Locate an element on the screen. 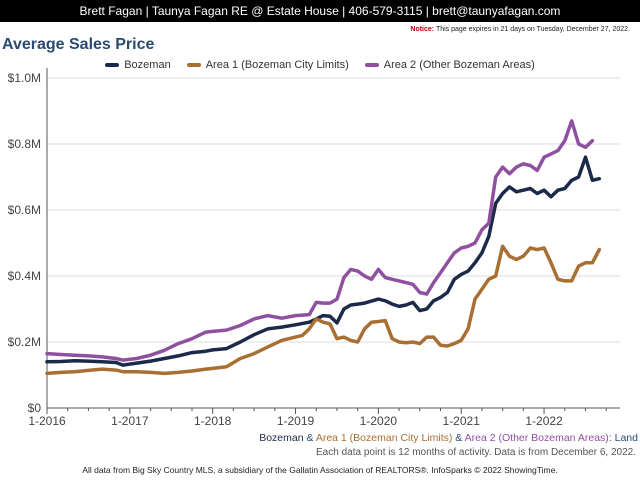  legend-swatch-bozeman is located at coordinates (112, 65).